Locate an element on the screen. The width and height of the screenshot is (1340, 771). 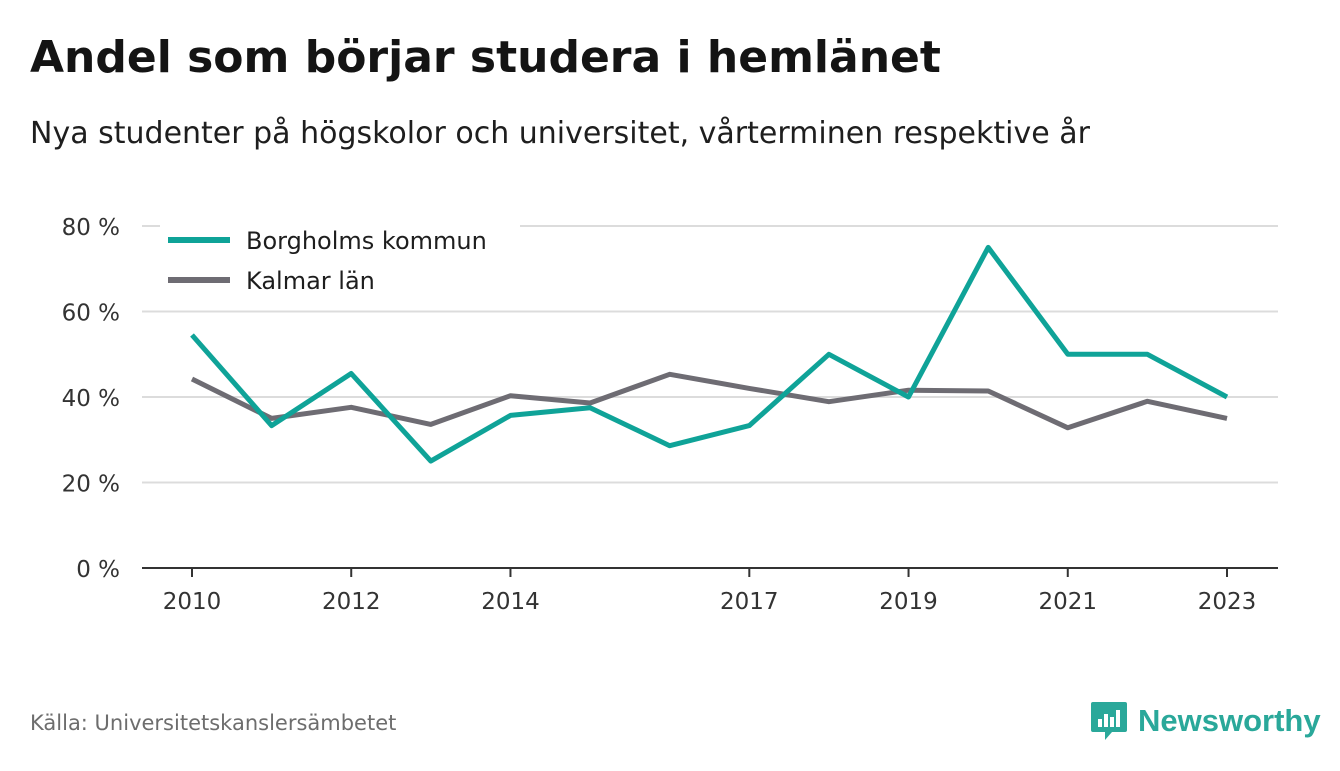
legend-background is located at coordinates (340, 261).